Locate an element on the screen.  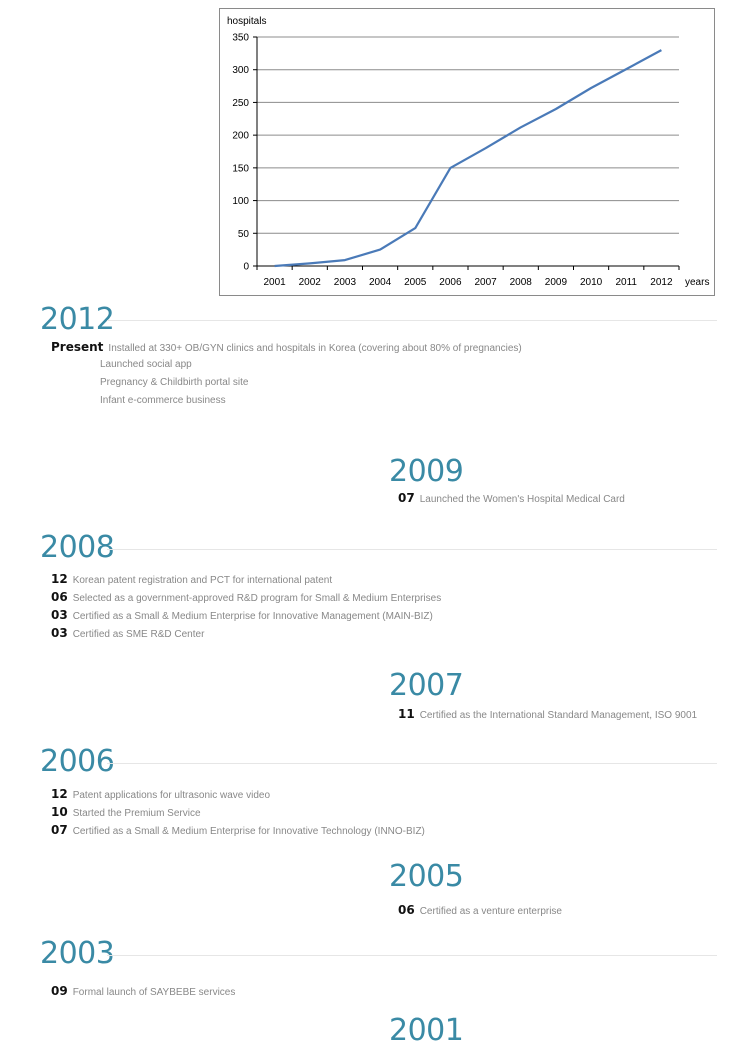
y-axis-title: hospitals is located at coordinates (246, 21).